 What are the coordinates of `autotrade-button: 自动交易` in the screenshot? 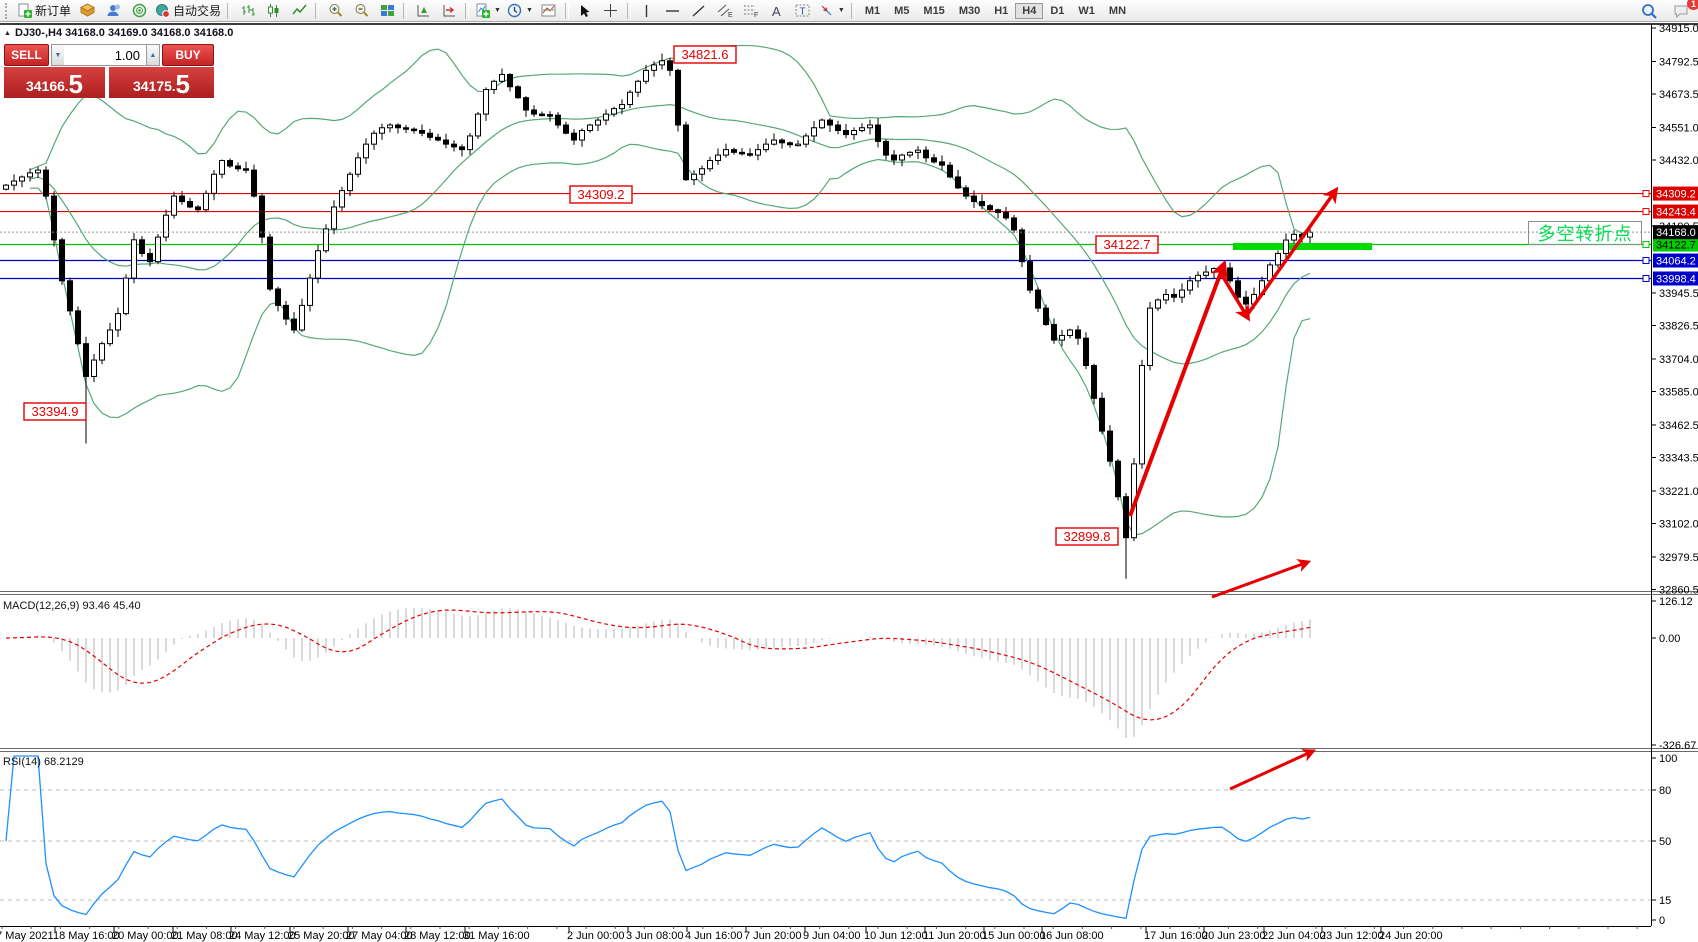 It's located at (188, 11).